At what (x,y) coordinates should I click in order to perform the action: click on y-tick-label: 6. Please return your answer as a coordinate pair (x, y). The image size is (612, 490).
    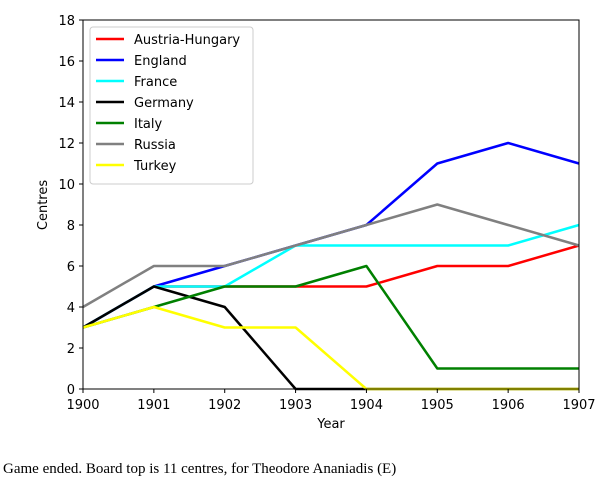
    Looking at the image, I should click on (71, 267).